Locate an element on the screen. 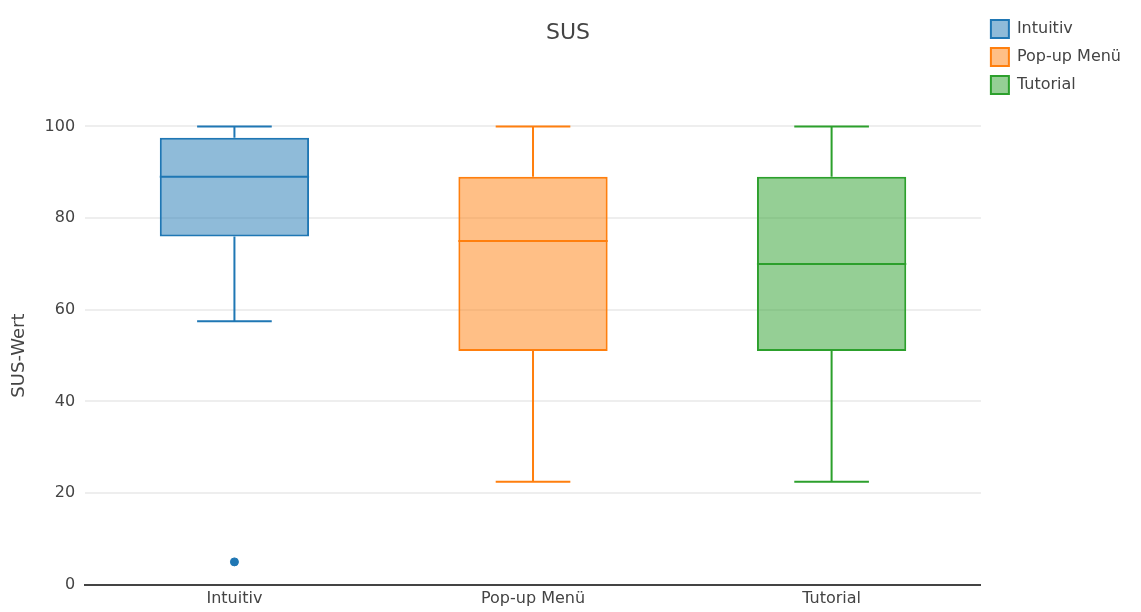 The height and width of the screenshot is (612, 1141). x-tick-label: Intuitiv is located at coordinates (234, 597).